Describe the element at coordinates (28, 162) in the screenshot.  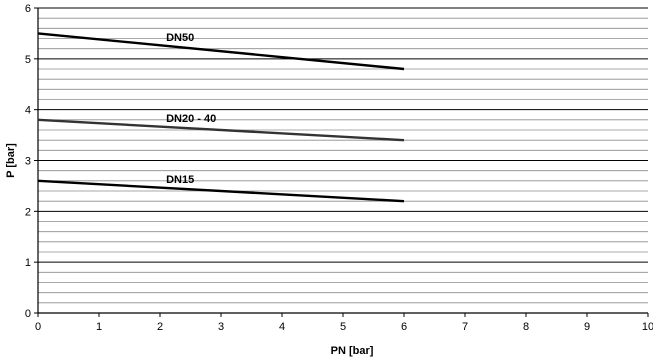
I see `y-tick-label: 3` at that location.